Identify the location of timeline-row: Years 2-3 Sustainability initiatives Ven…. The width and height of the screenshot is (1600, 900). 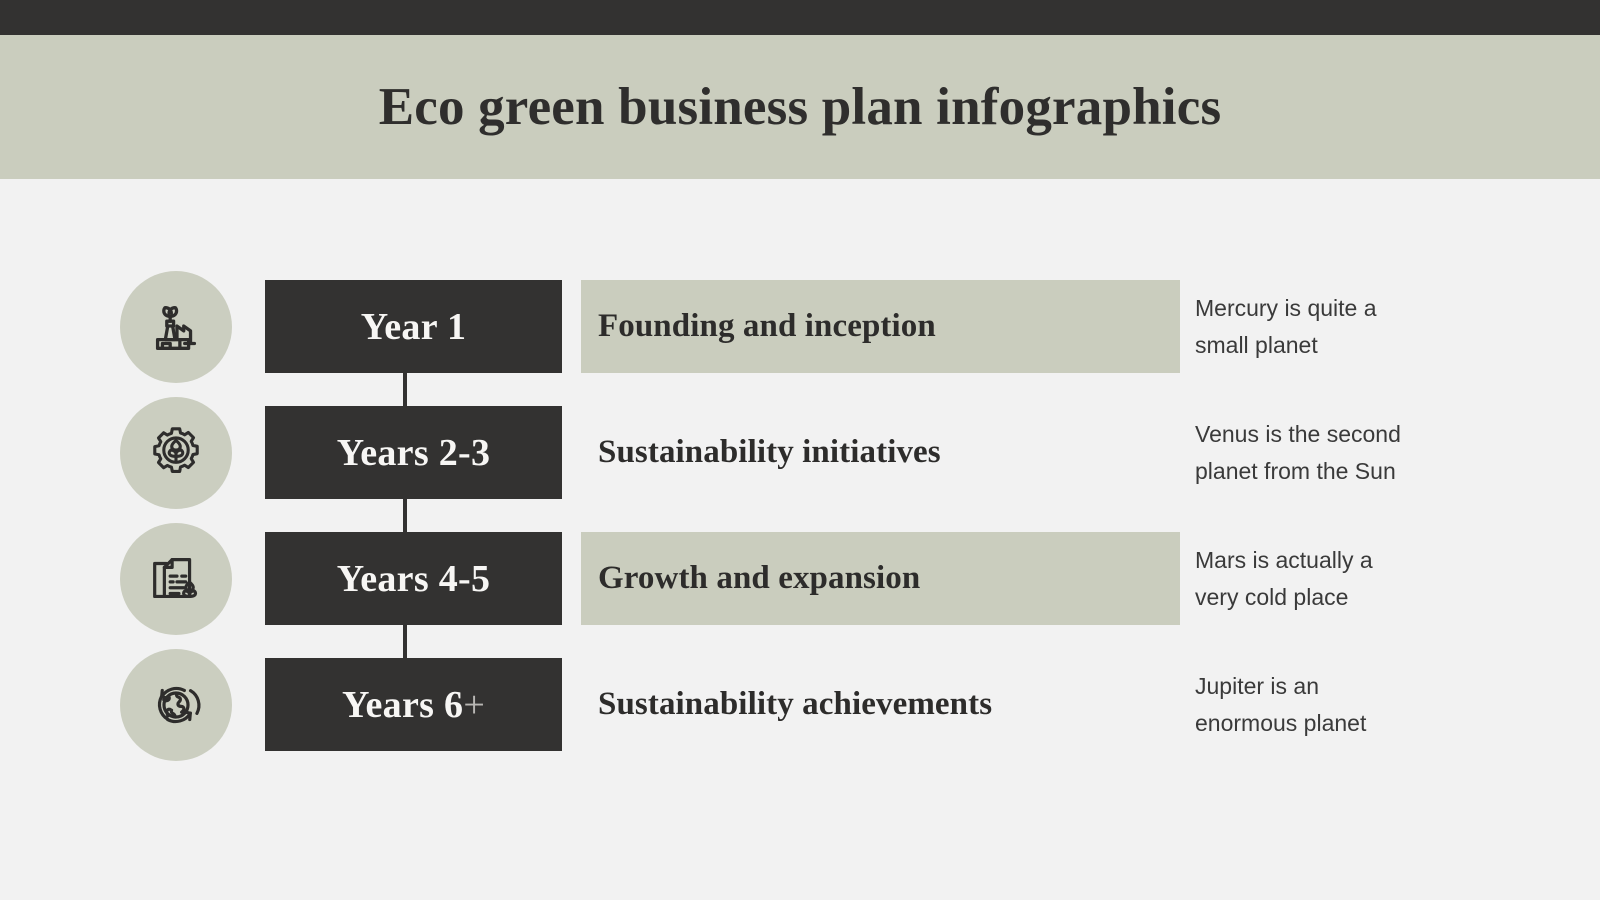
(800, 453).